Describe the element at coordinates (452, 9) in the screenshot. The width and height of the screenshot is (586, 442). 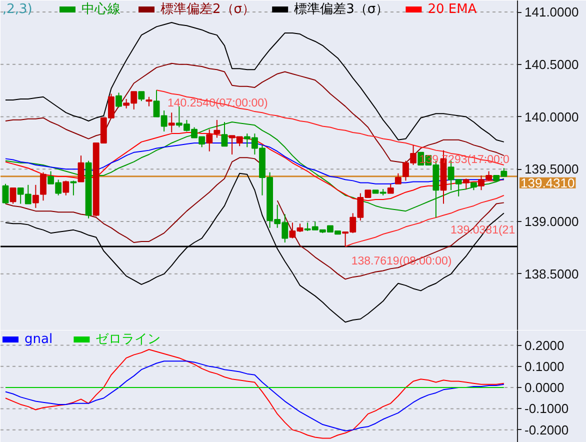
I see `legend-label: 20 EMA` at that location.